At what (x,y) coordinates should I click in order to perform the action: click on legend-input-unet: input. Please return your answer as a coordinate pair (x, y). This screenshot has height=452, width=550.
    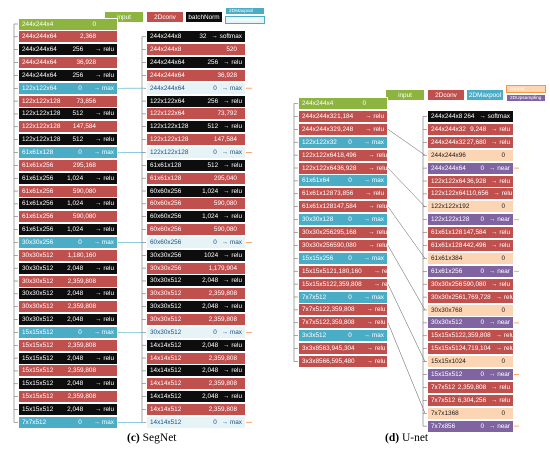
    Looking at the image, I should click on (405, 95).